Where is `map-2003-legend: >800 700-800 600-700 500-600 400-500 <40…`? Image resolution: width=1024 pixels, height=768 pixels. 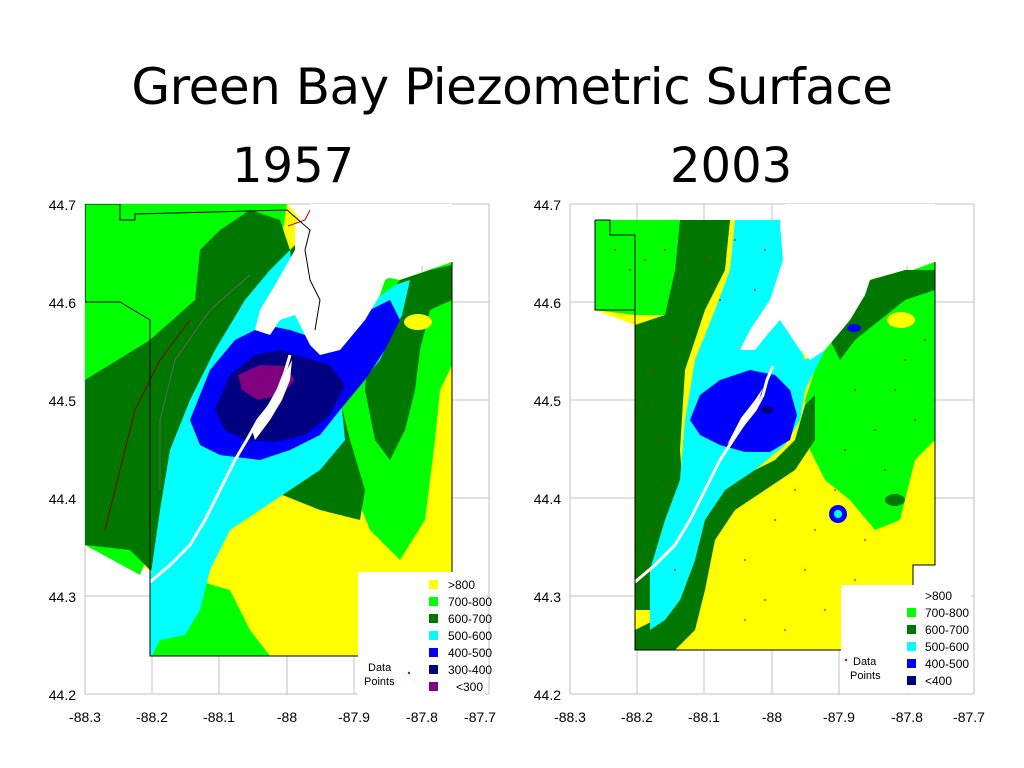 map-2003-legend: >800 700-800 600-700 500-600 400-500 <40… is located at coordinates (906, 639).